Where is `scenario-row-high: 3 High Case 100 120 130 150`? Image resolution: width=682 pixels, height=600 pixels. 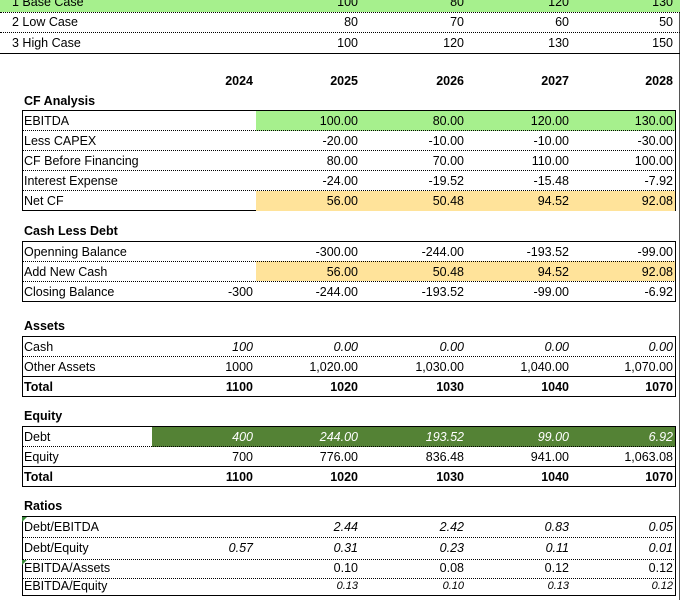 scenario-row-high: 3 High Case 100 120 130 150 is located at coordinates (340, 43).